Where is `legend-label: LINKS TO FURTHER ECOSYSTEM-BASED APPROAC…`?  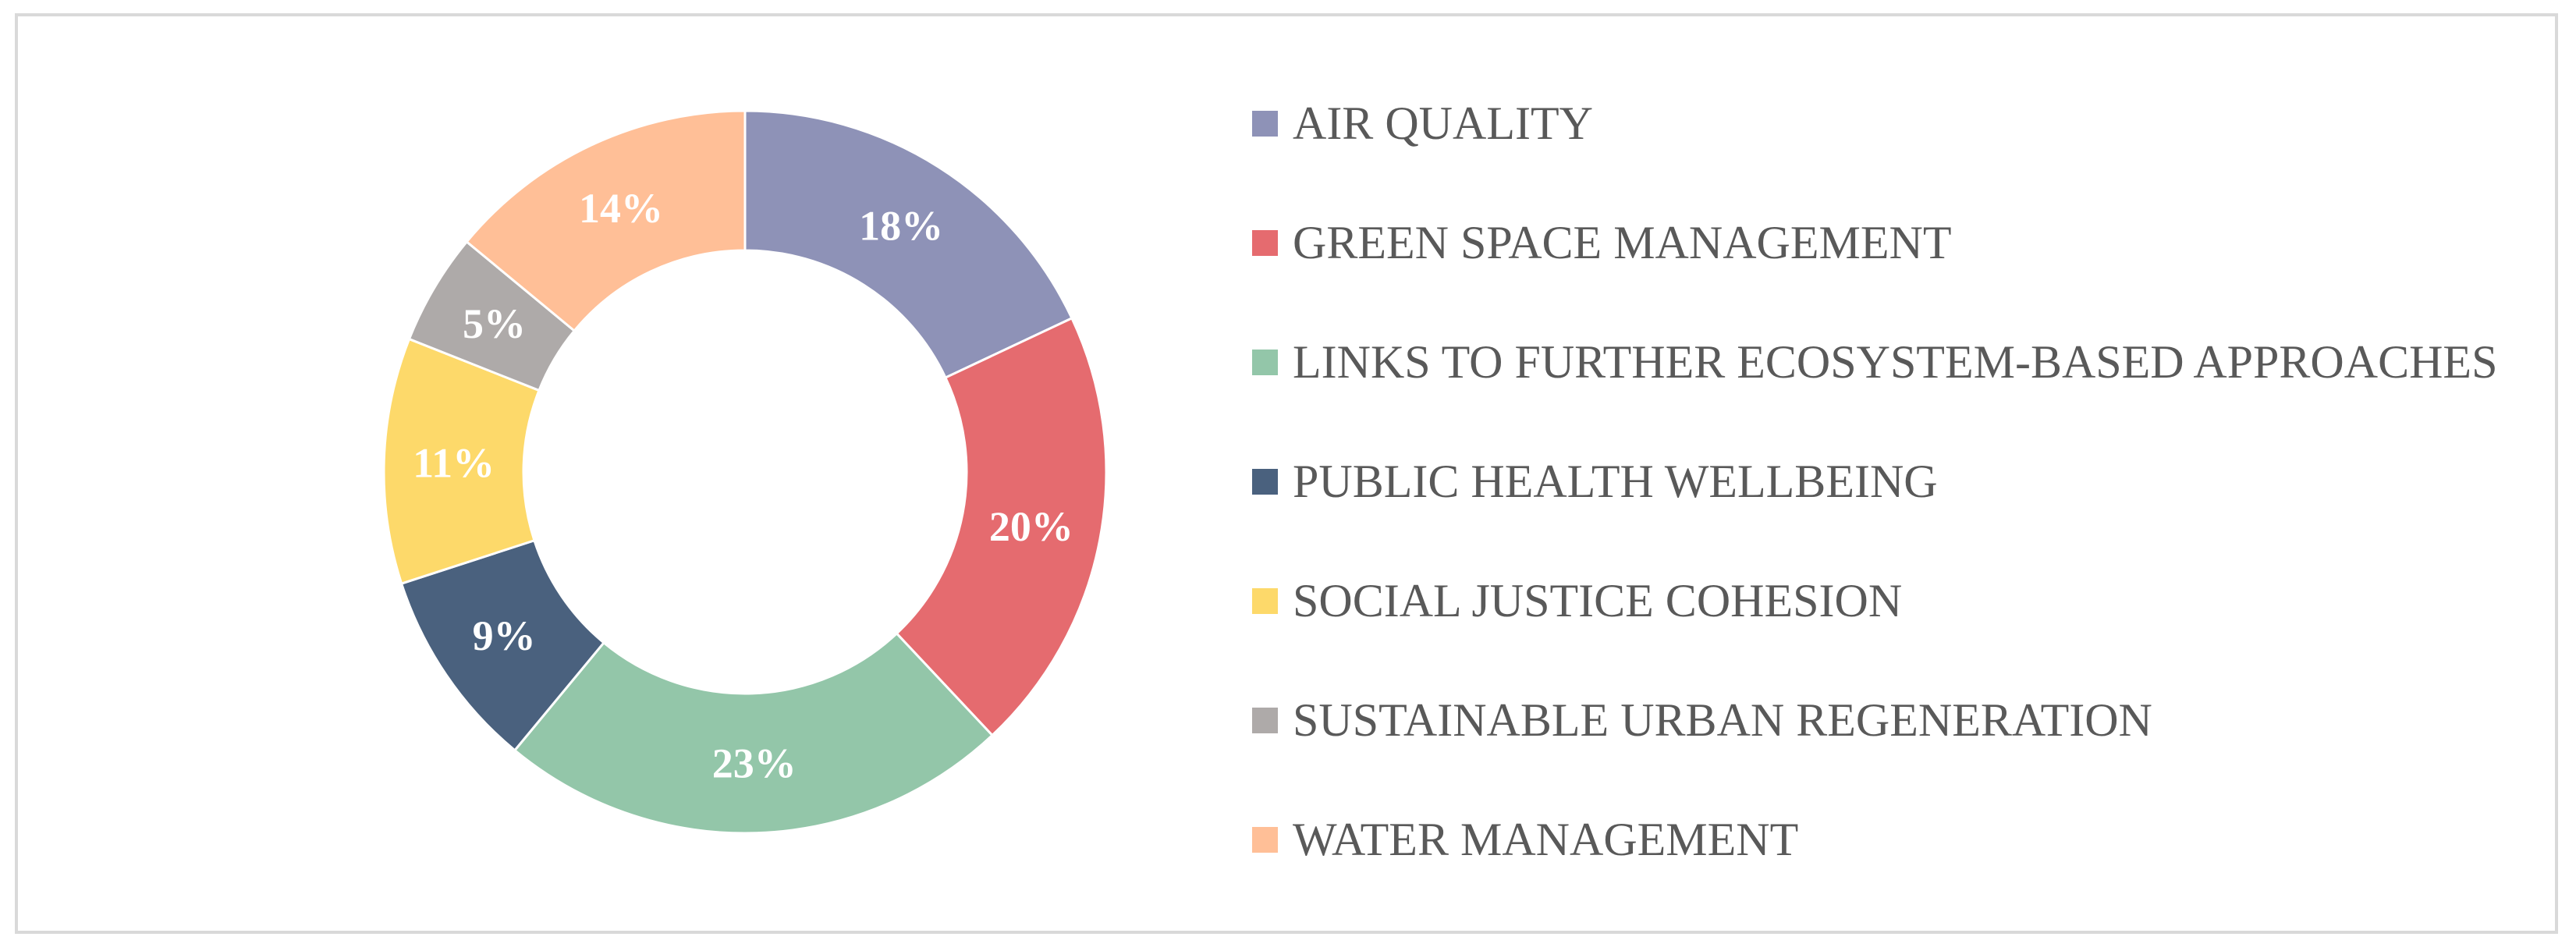 legend-label: LINKS TO FURTHER ECOSYSTEM-BASED APPROAC… is located at coordinates (1895, 362).